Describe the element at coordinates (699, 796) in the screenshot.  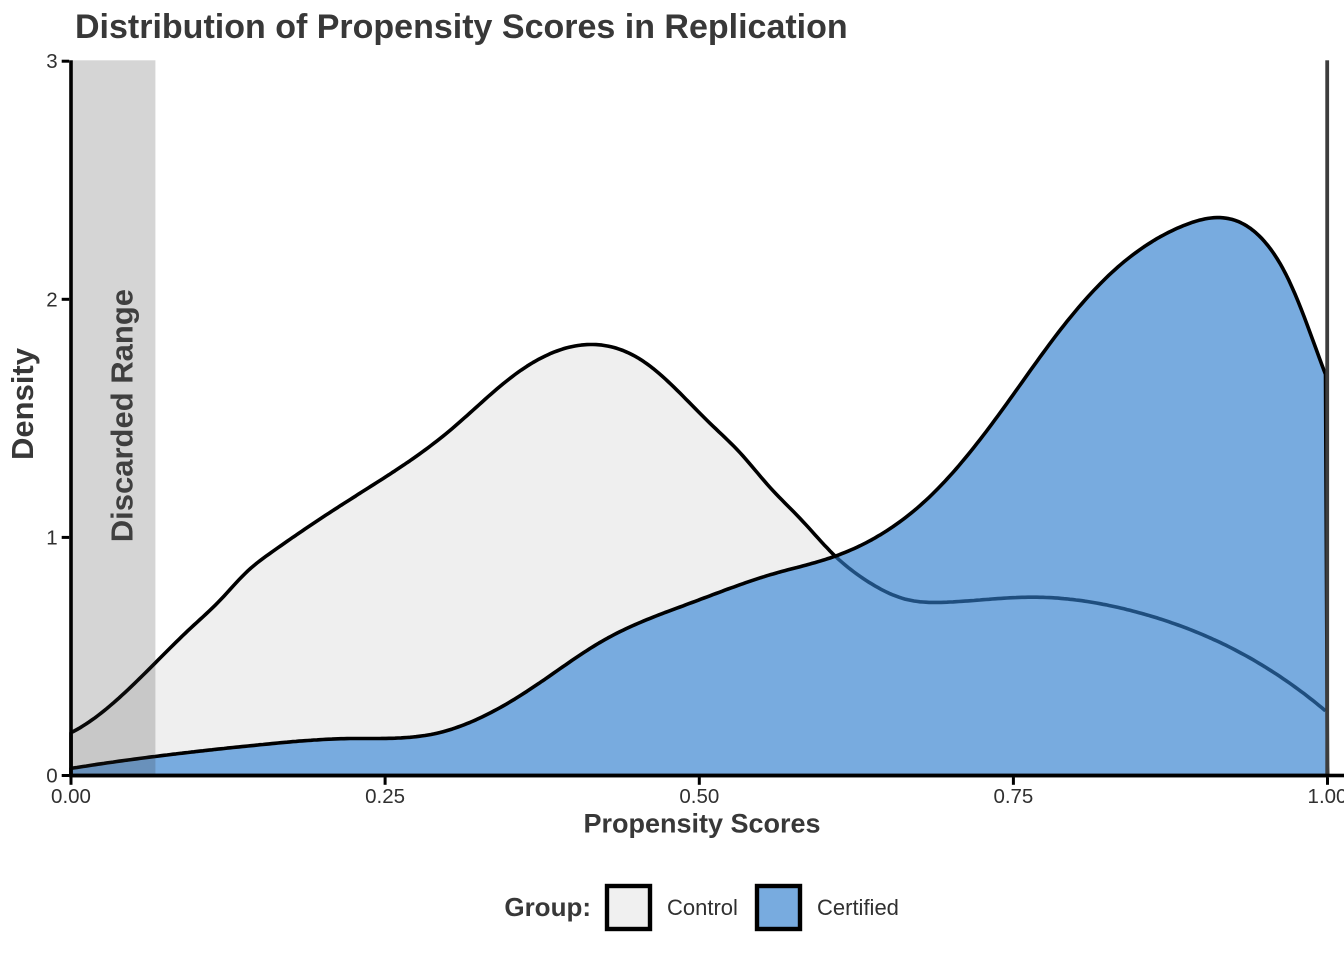
I see `svg-text: 0.50` at that location.